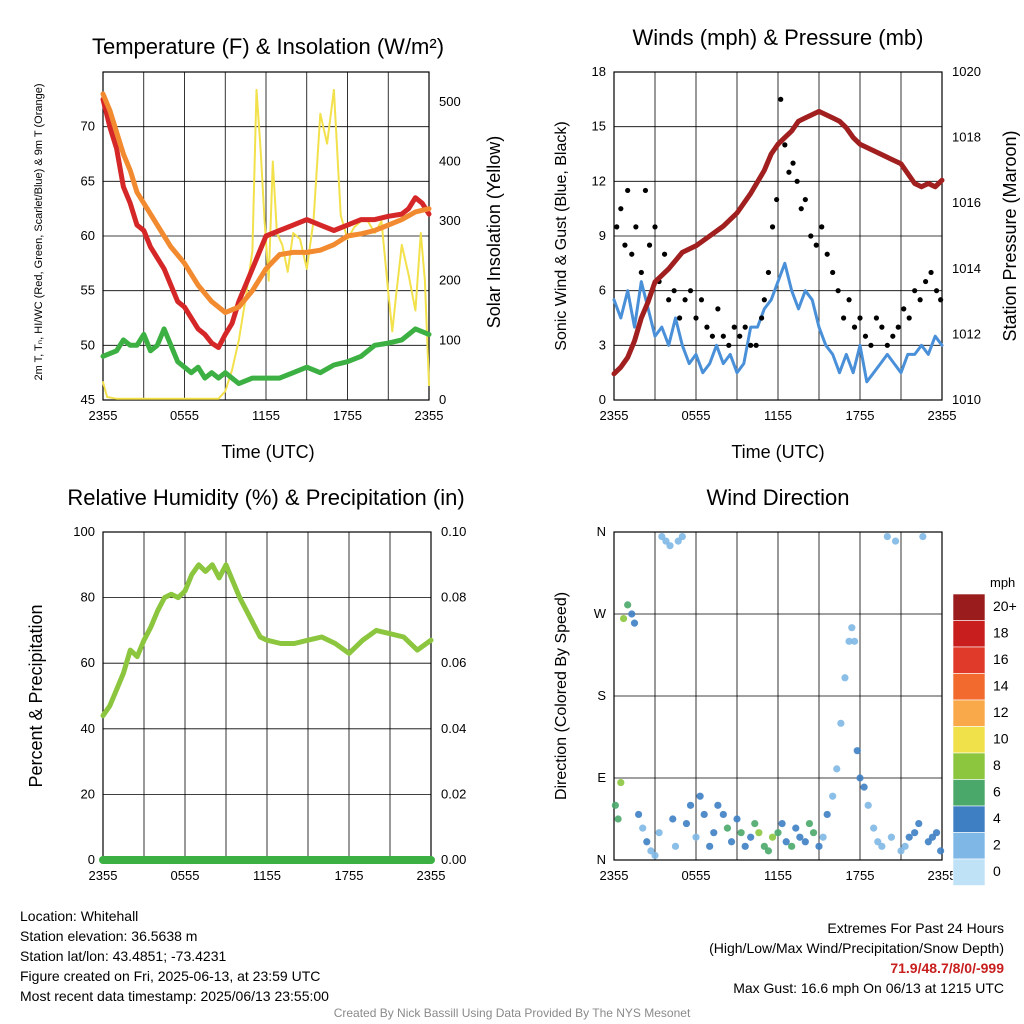  I want to click on wind-xtick-label: 1755, so click(860, 415).